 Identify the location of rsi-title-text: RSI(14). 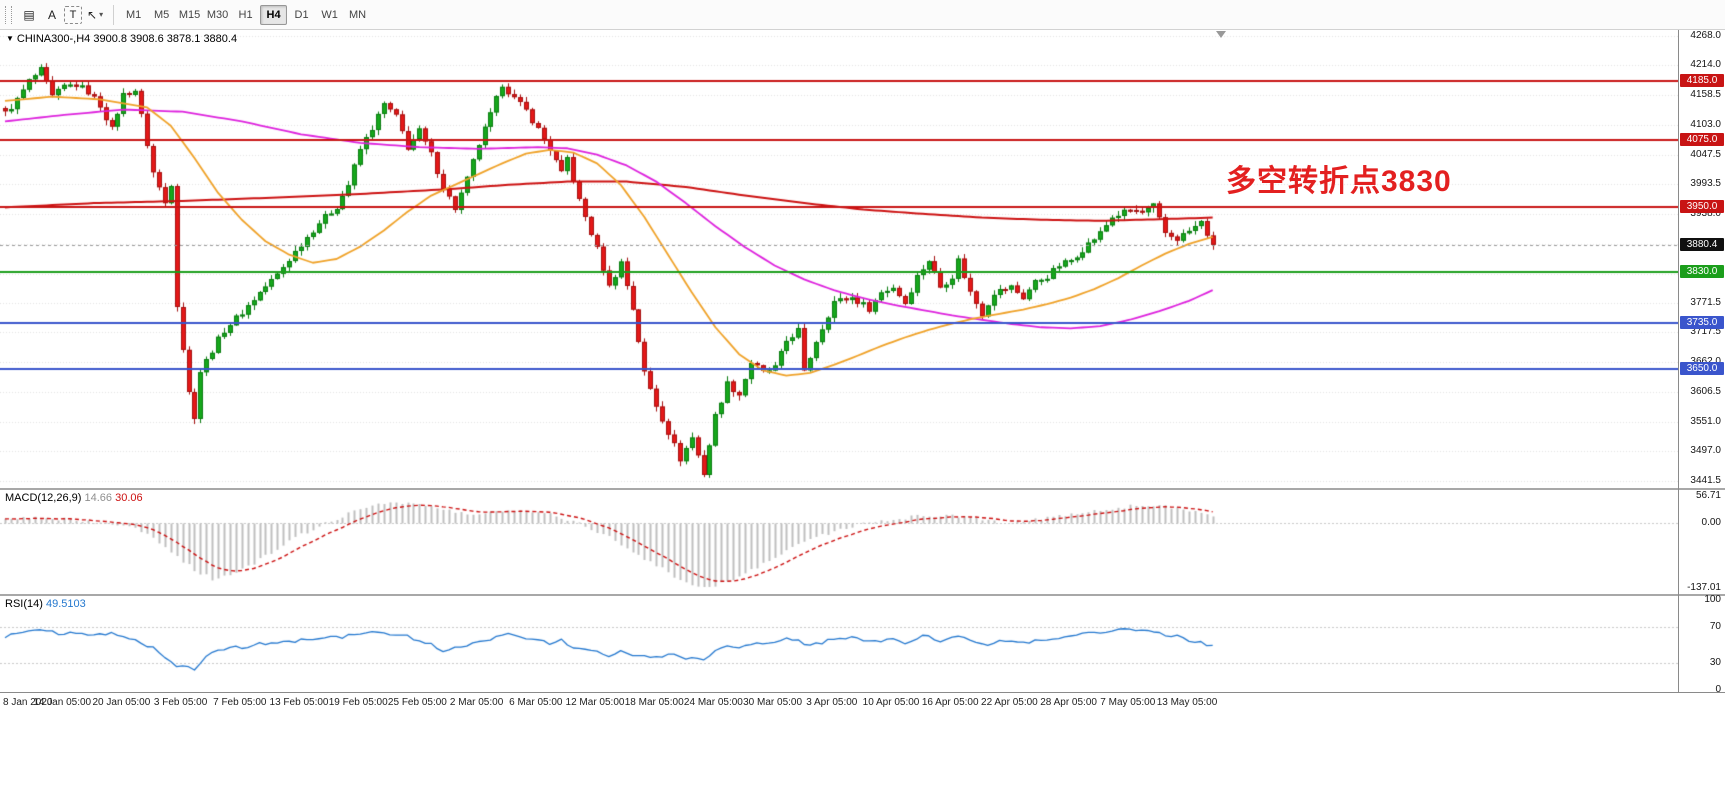
(24, 604).